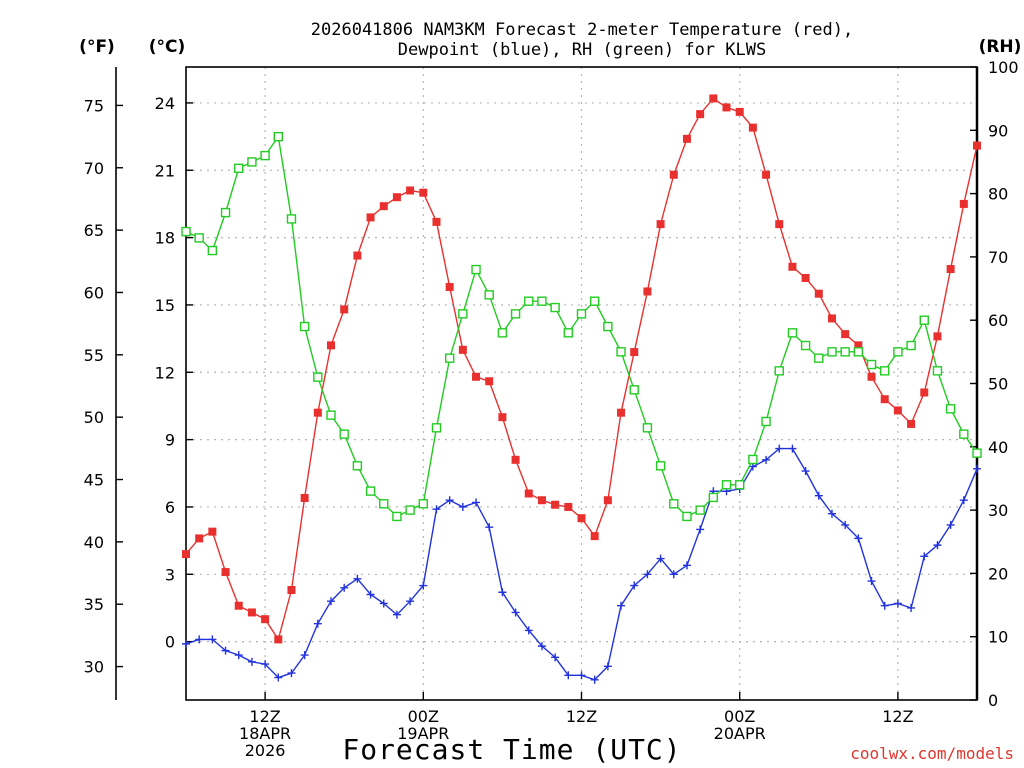 Image resolution: width=1024 pixels, height=768 pixels. I want to click on fahrenheit-tick-label: 55, so click(94, 355).